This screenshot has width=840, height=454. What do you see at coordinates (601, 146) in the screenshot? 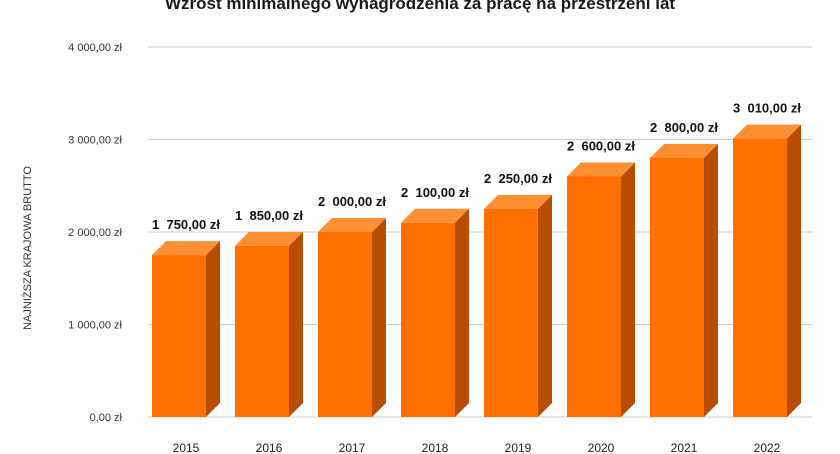
I see `data-label: 2 600,00 zł` at bounding box center [601, 146].